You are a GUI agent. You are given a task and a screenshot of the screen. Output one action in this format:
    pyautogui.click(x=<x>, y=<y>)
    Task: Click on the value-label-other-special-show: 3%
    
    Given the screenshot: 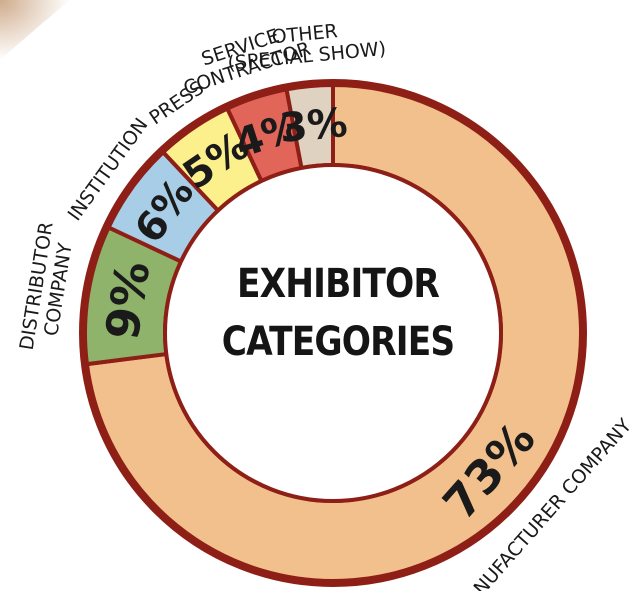 What is the action you would take?
    pyautogui.click(x=313, y=126)
    